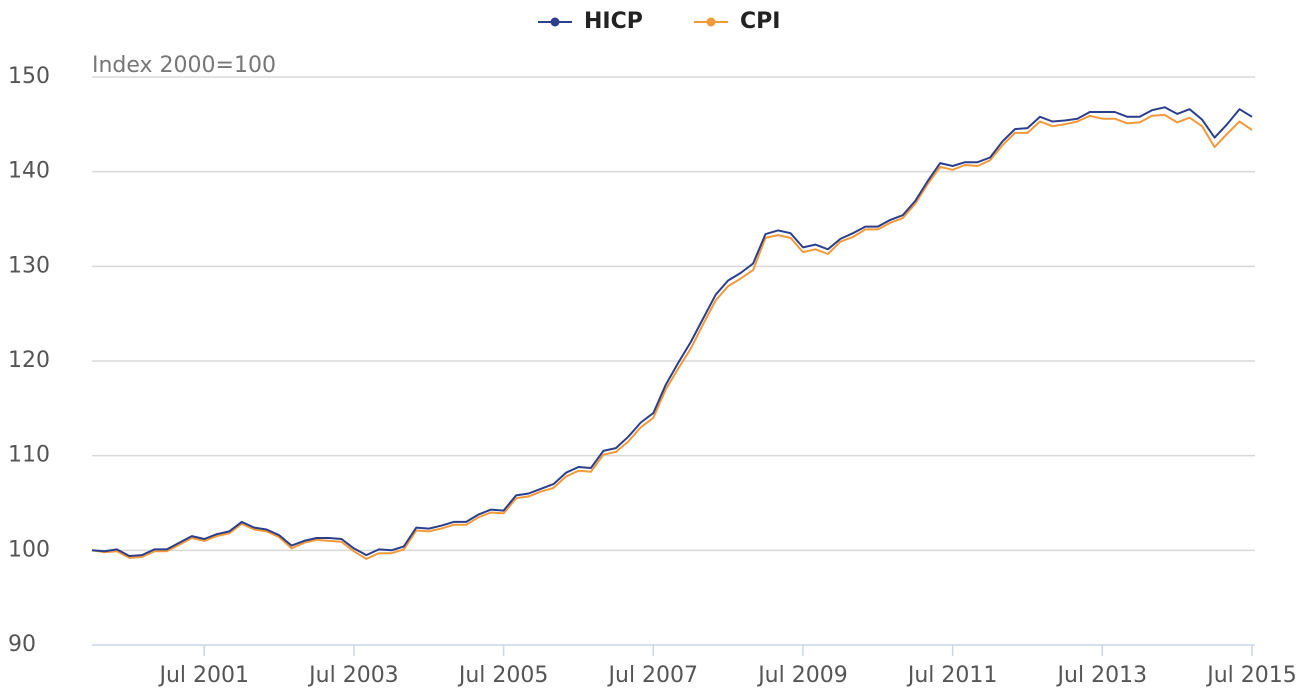 The height and width of the screenshot is (693, 1315). Describe the element at coordinates (203, 675) in the screenshot. I see `x-tick-label: Jul 2001` at that location.